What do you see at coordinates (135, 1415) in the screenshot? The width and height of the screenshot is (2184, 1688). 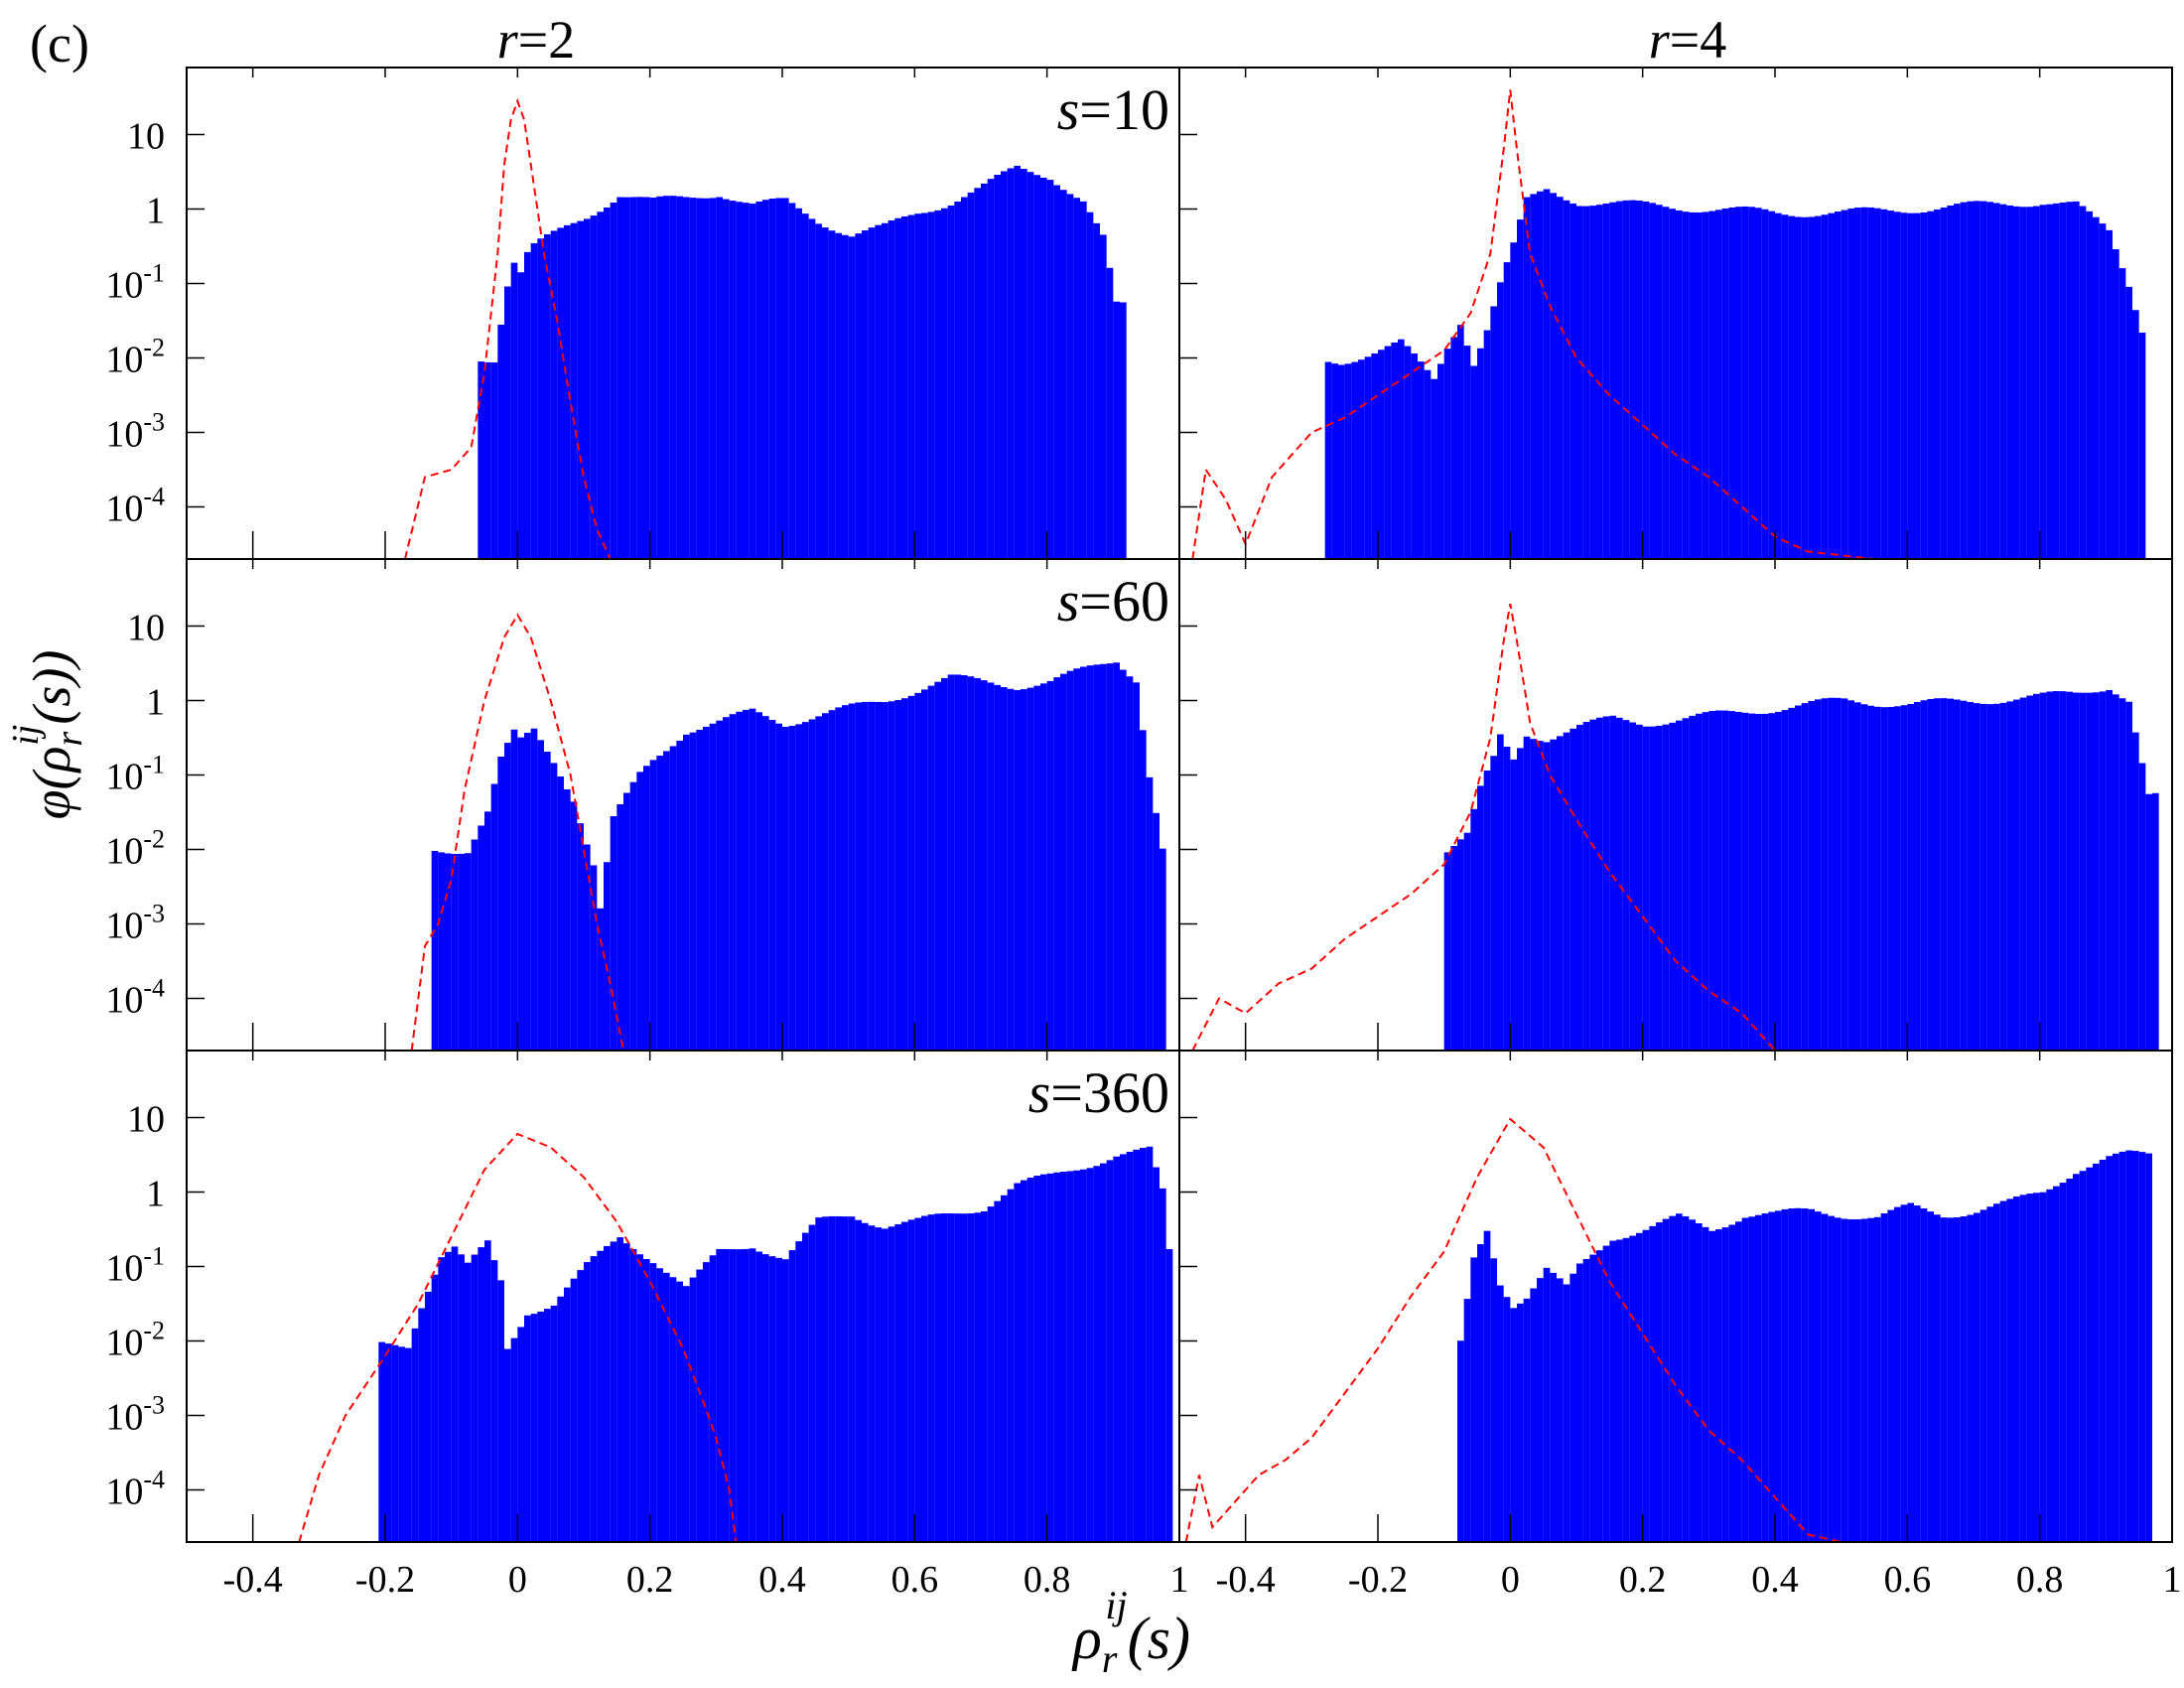 I see `y-tick-label: 10⁻³` at bounding box center [135, 1415].